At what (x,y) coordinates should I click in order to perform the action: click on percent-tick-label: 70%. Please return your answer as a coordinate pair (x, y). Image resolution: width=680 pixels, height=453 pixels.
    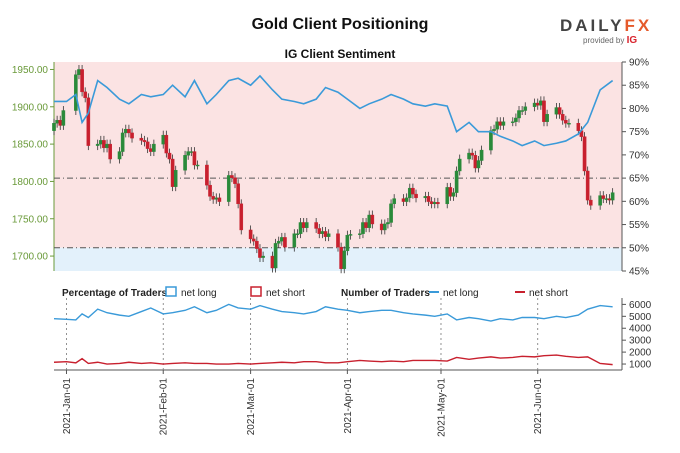
    Looking at the image, I should click on (639, 155).